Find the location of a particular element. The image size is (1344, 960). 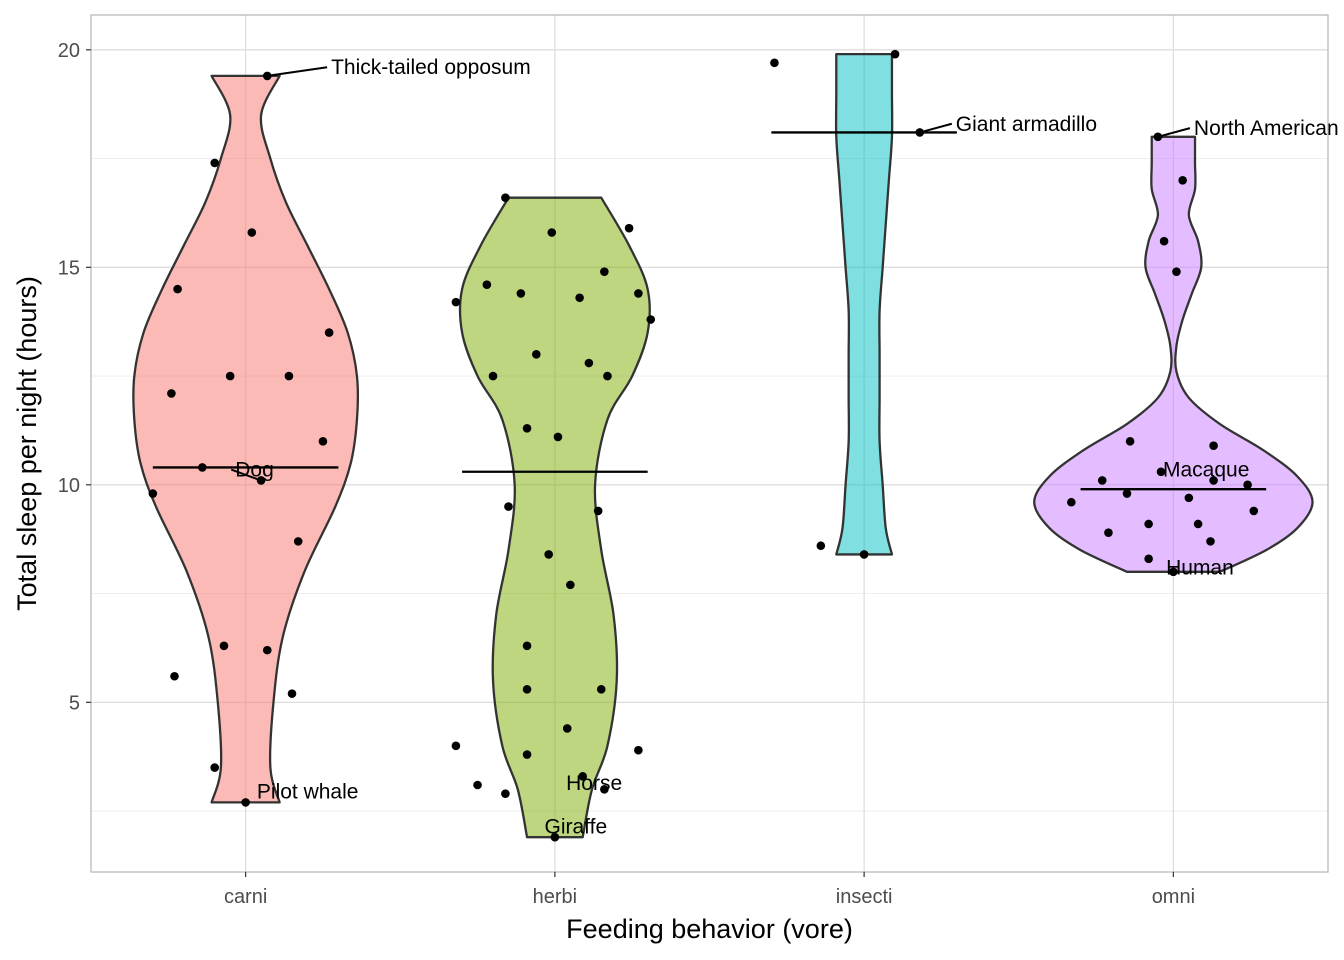

violin-insecti is located at coordinates (864, 304).